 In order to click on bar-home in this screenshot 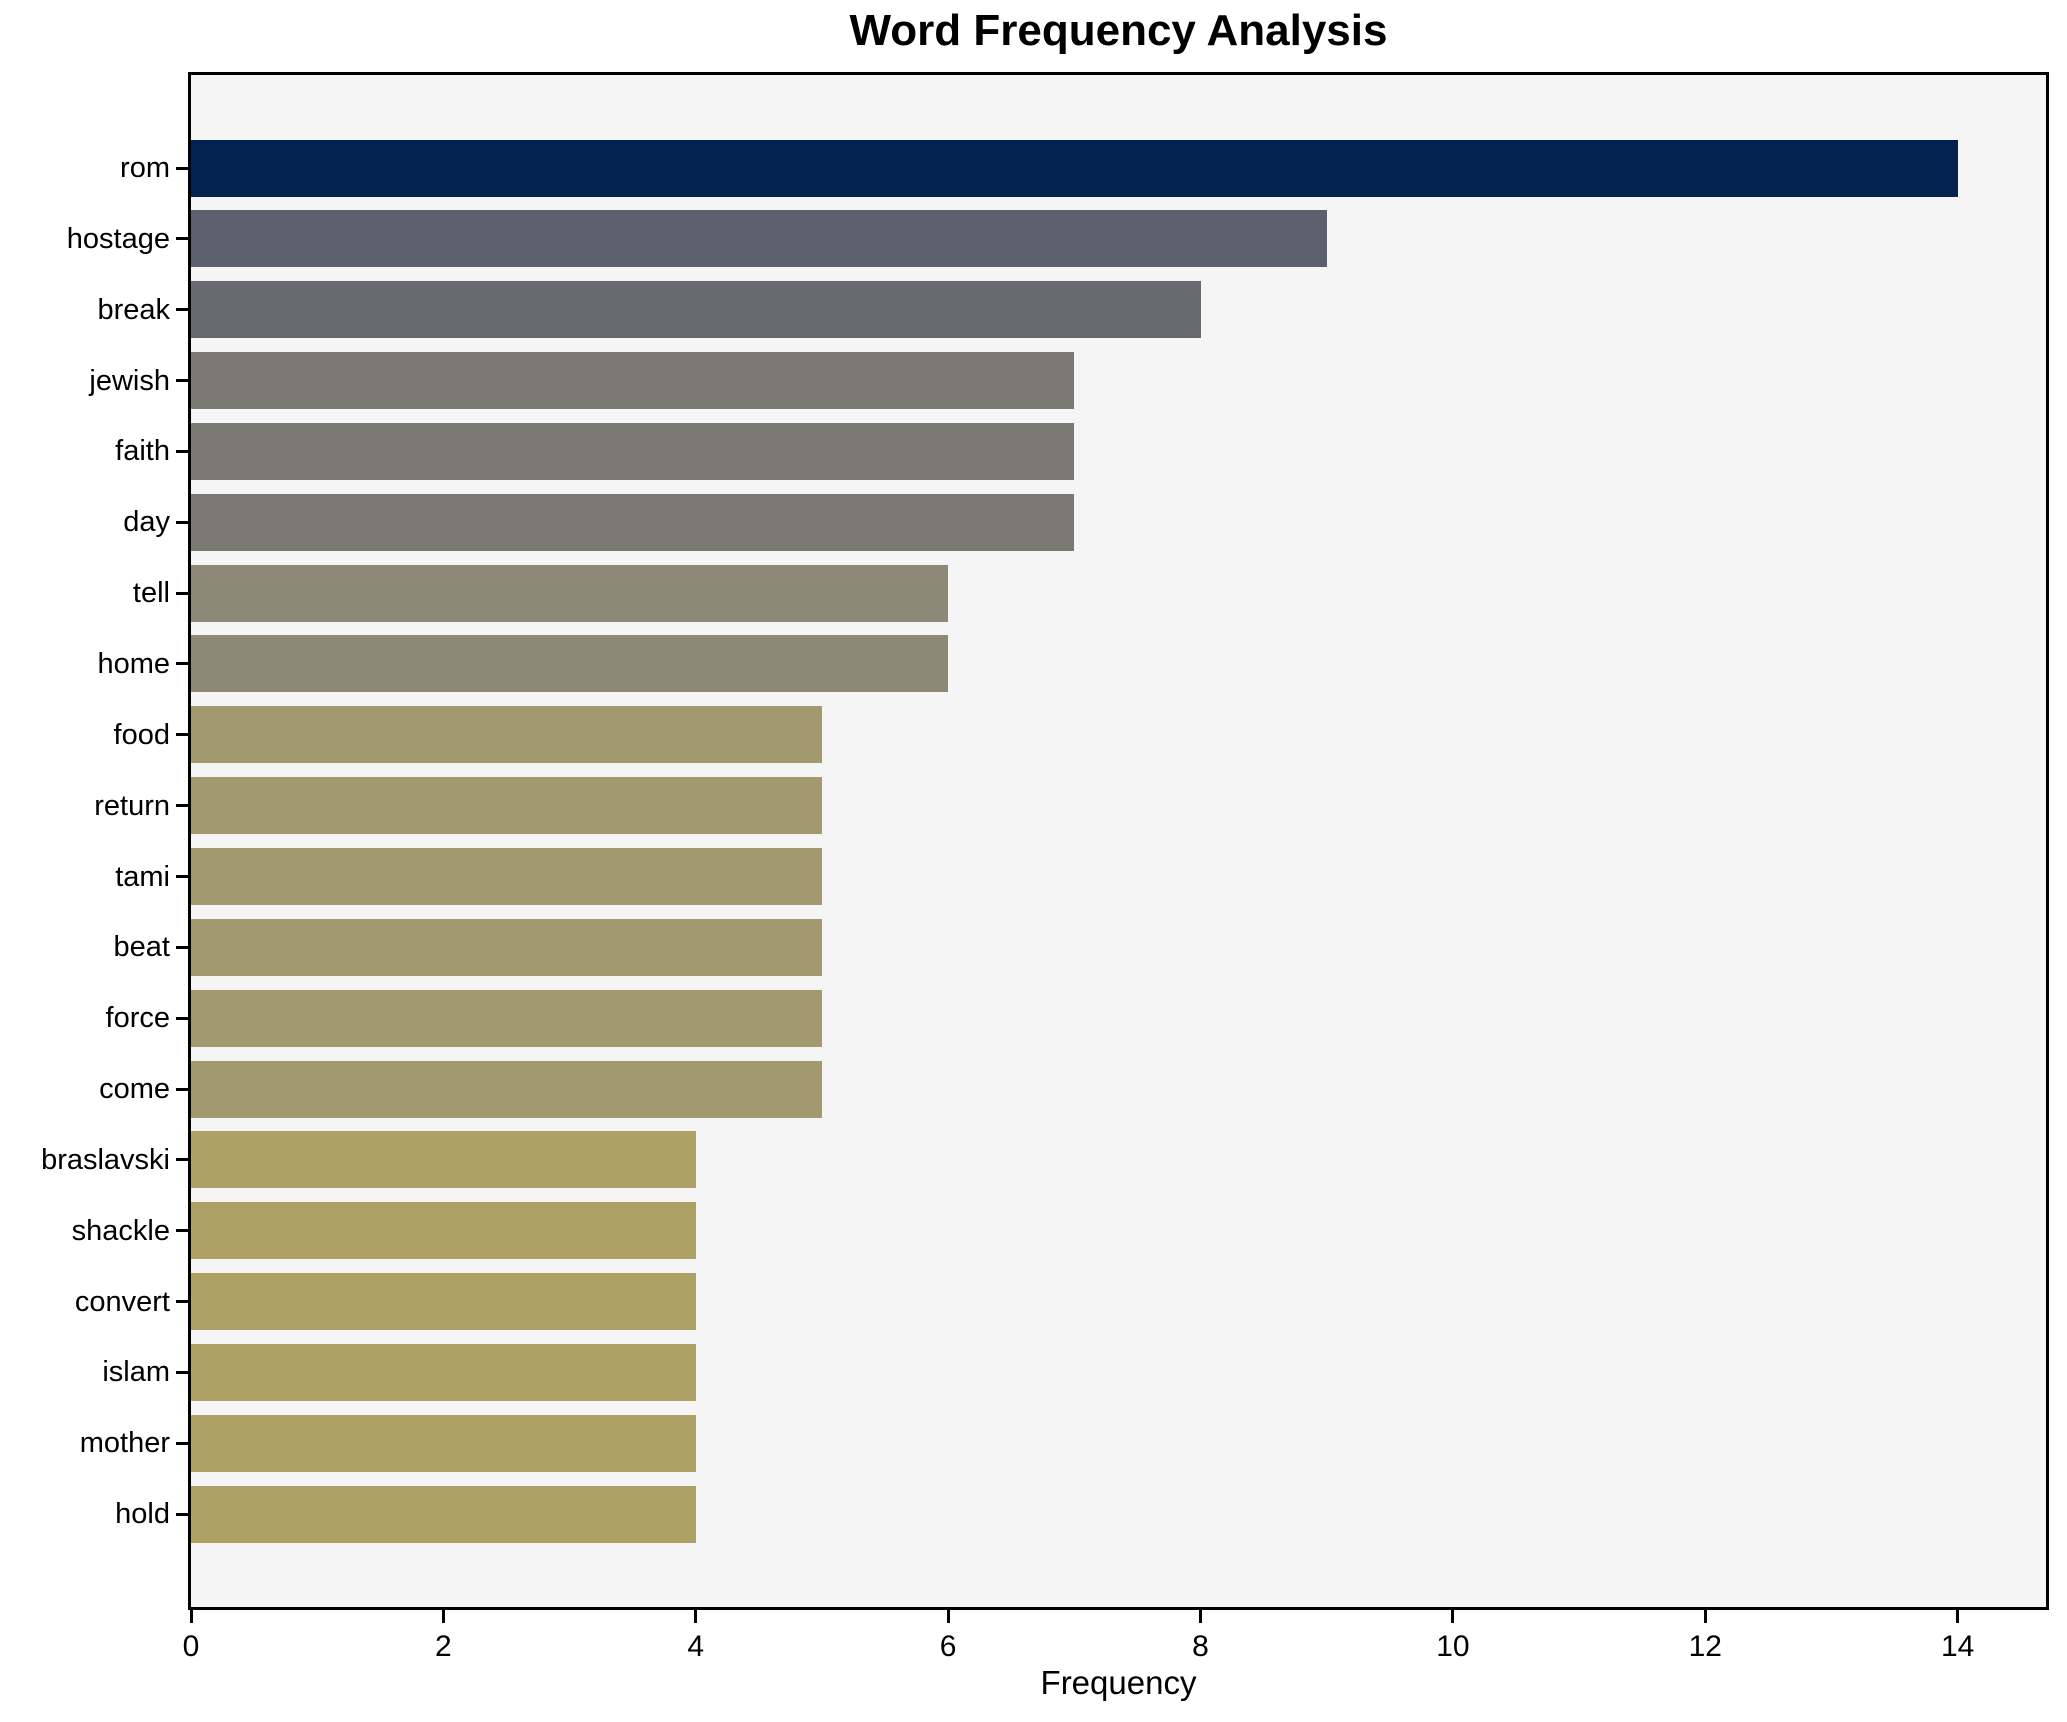, I will do `click(570, 664)`.